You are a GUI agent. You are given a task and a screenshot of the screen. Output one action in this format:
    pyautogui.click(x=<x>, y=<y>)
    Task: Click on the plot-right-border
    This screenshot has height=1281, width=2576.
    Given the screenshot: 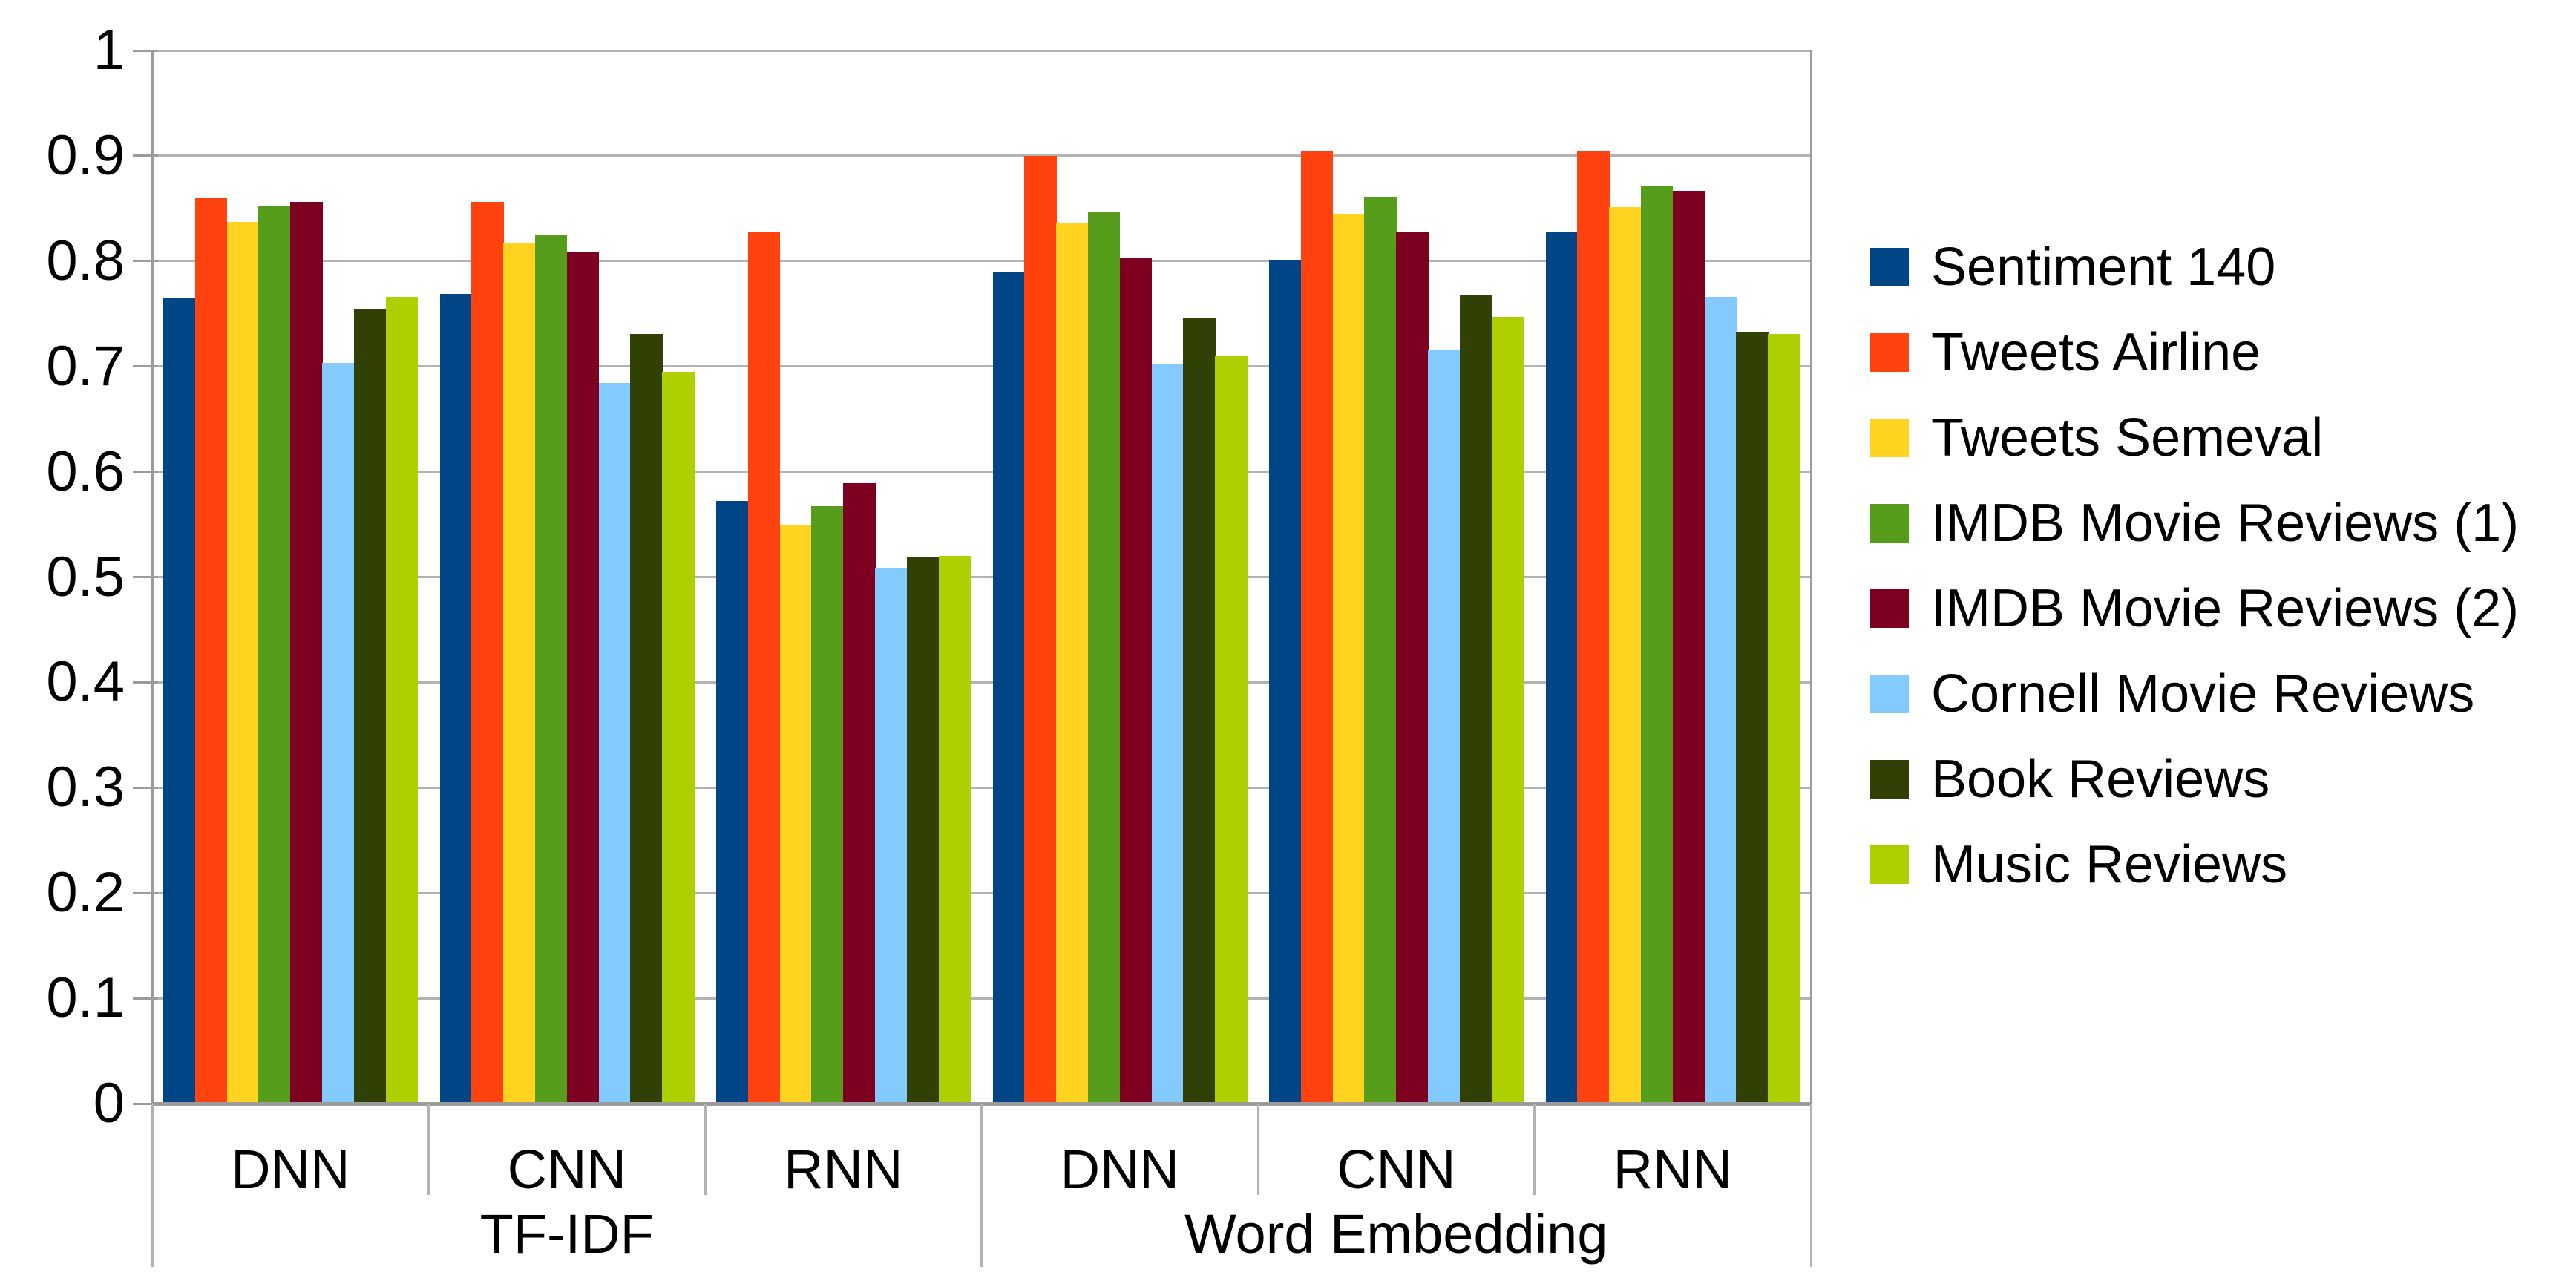 What is the action you would take?
    pyautogui.click(x=1811, y=578)
    